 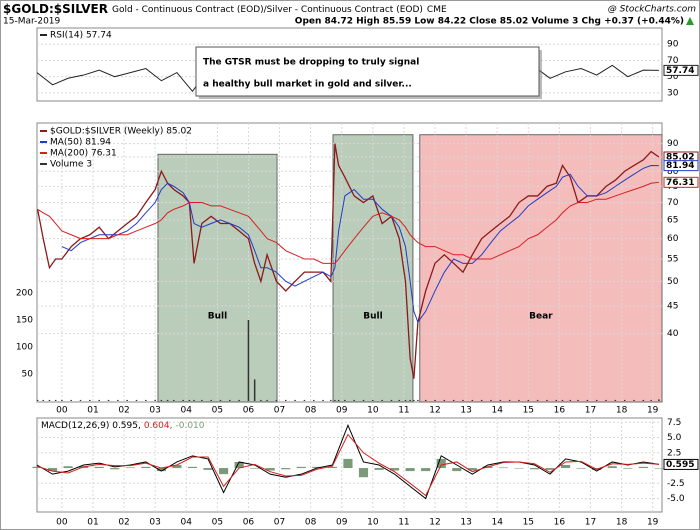 What do you see at coordinates (673, 172) in the screenshot?
I see `y-tick-label: 80` at bounding box center [673, 172].